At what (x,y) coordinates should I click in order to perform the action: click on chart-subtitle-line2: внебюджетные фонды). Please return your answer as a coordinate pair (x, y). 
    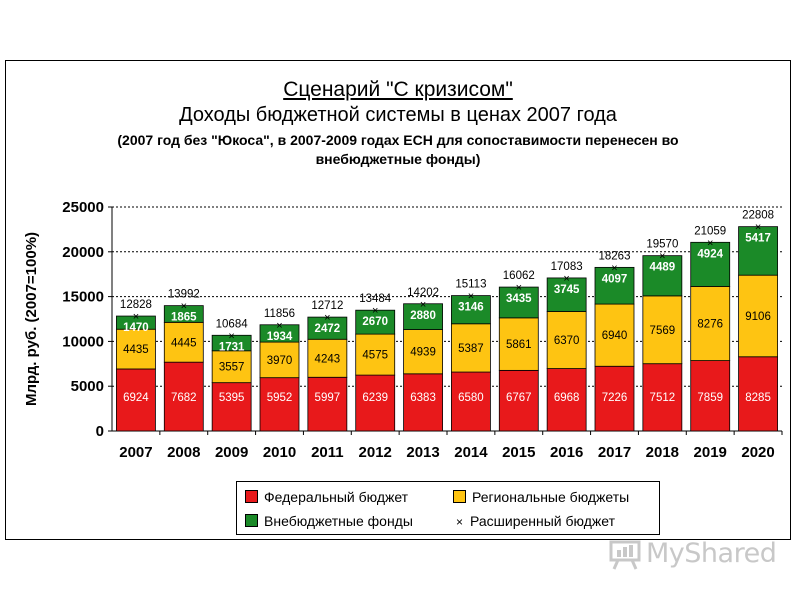
    Looking at the image, I should click on (398, 159).